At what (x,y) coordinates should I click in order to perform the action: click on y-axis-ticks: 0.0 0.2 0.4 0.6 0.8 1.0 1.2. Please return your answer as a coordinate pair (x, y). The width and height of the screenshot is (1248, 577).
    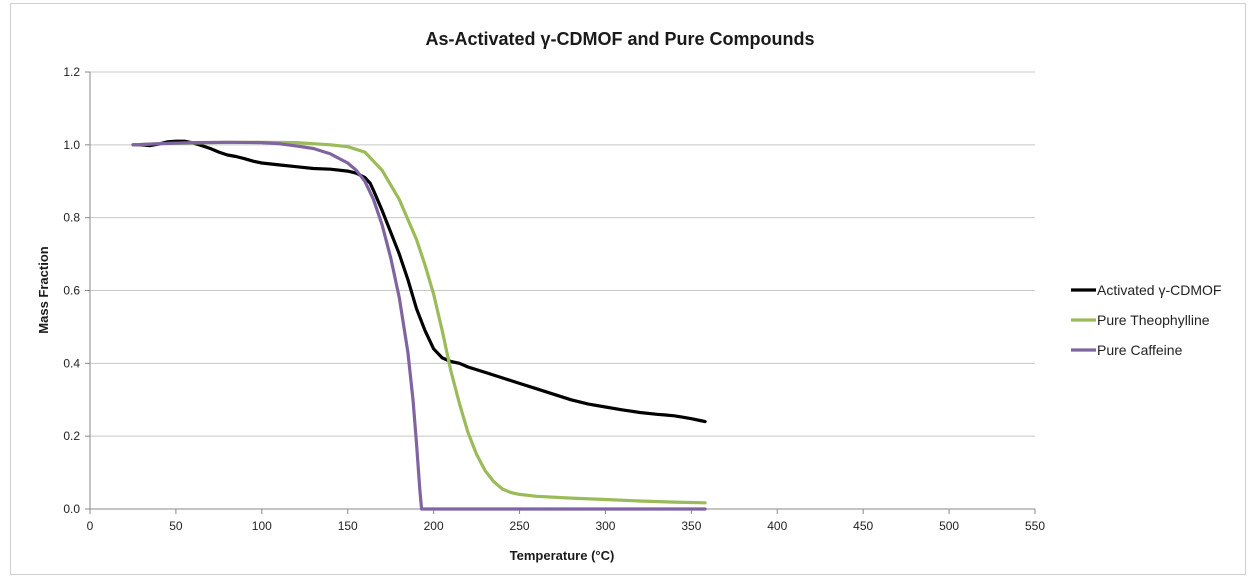
    Looking at the image, I should click on (71, 290).